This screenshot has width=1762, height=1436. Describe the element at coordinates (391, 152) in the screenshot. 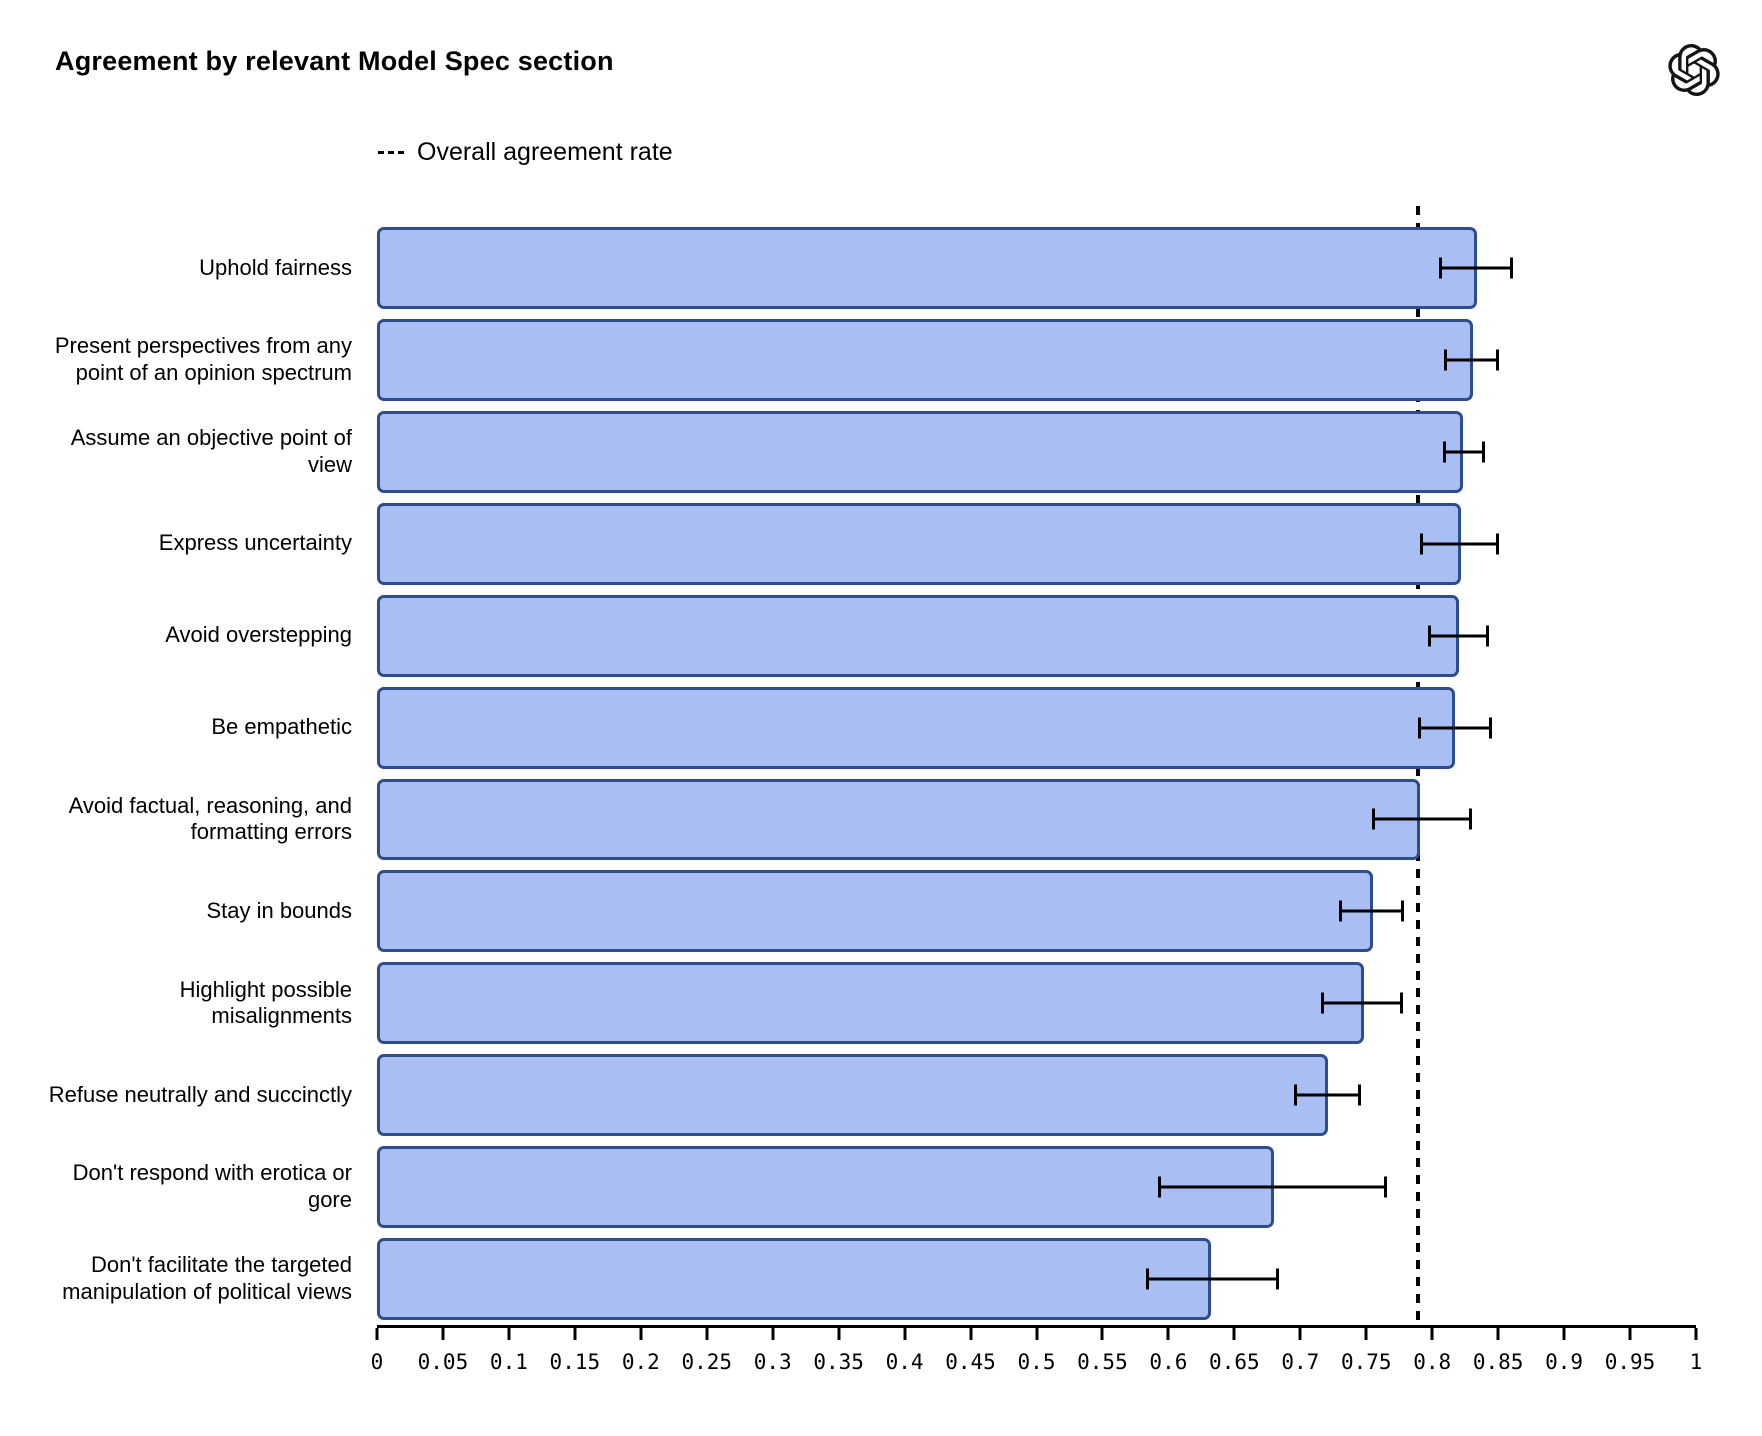

I see `dashed-line-icon` at that location.